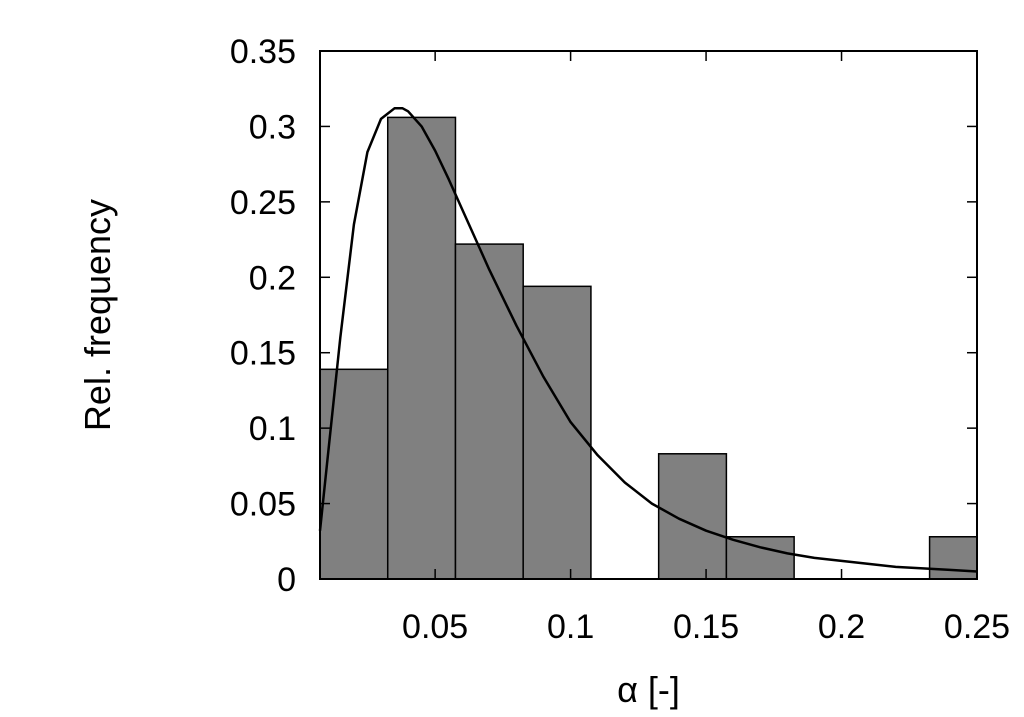  I want to click on y-tick-label: 0.15, so click(263, 354).